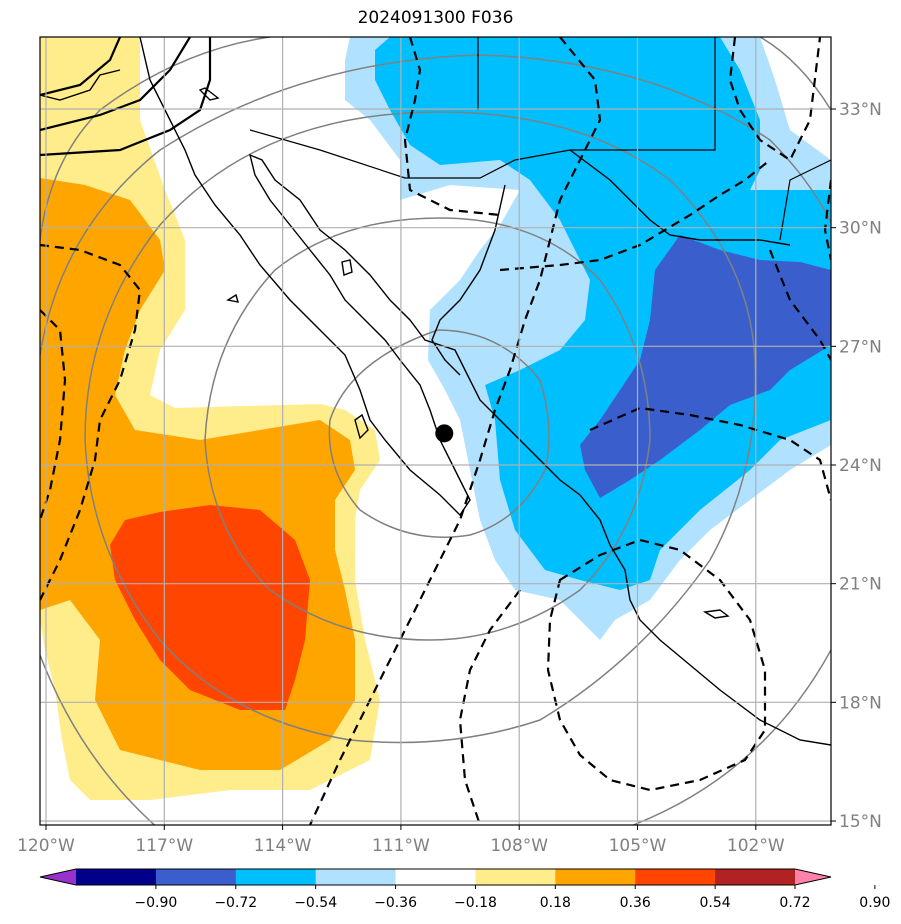  I want to click on lon-label: 108°W, so click(519, 846).